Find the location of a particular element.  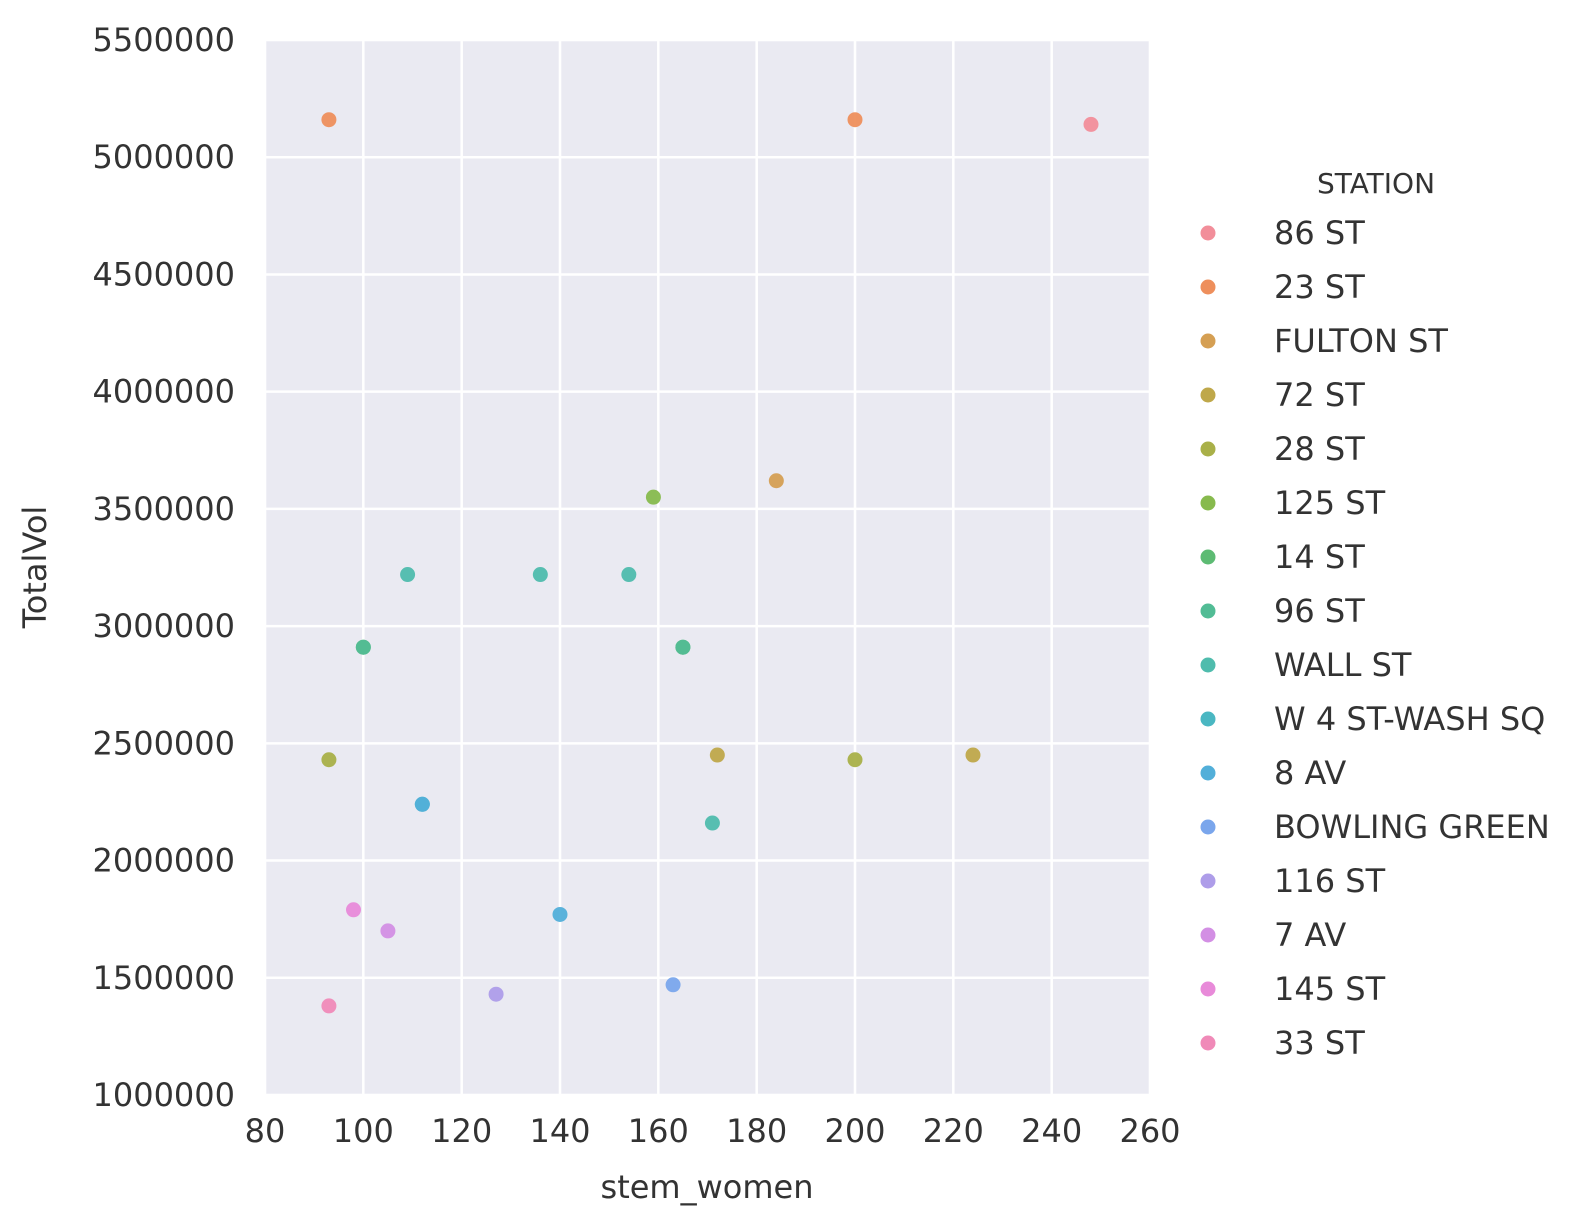

y-tick-label: 3000000 is located at coordinates (163, 626).